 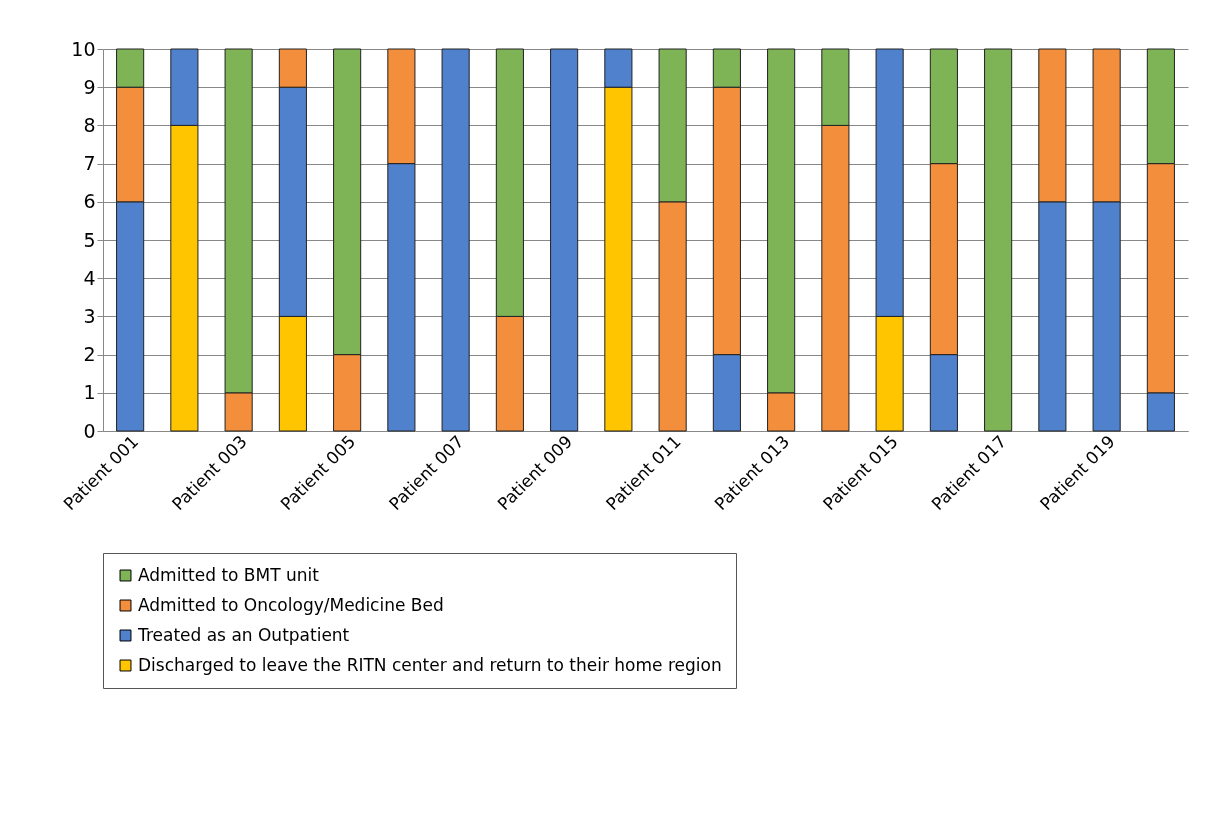 What do you see at coordinates (89, 201) in the screenshot?
I see `y-tick-label: 6` at bounding box center [89, 201].